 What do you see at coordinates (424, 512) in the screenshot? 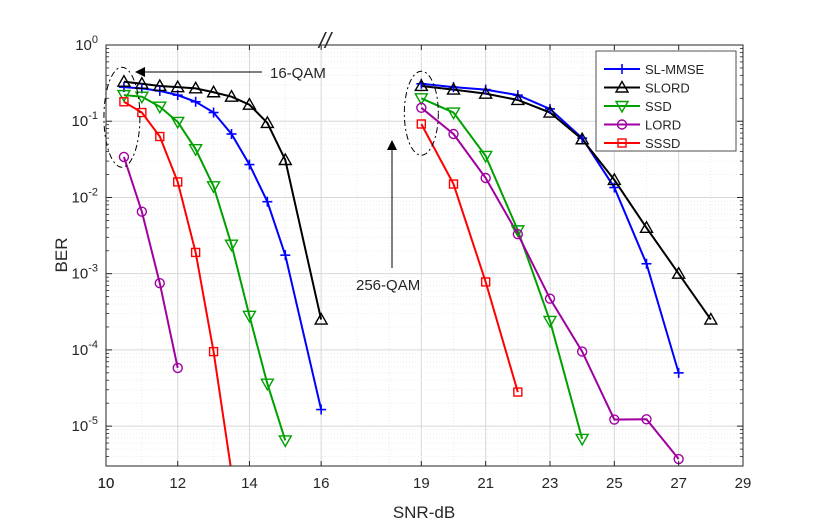
I see `x-axis-label: SNR-dB` at bounding box center [424, 512].